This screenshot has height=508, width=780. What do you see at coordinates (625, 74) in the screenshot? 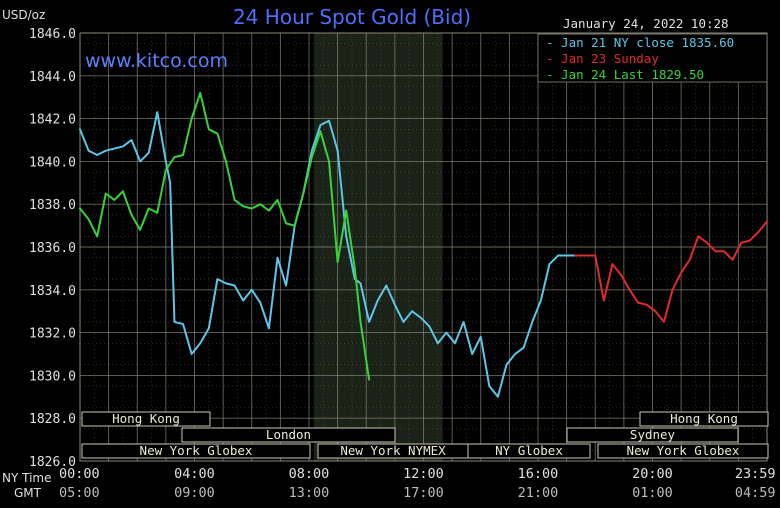
I see `legend-entry: - Jan 24 Last 1829.50` at bounding box center [625, 74].